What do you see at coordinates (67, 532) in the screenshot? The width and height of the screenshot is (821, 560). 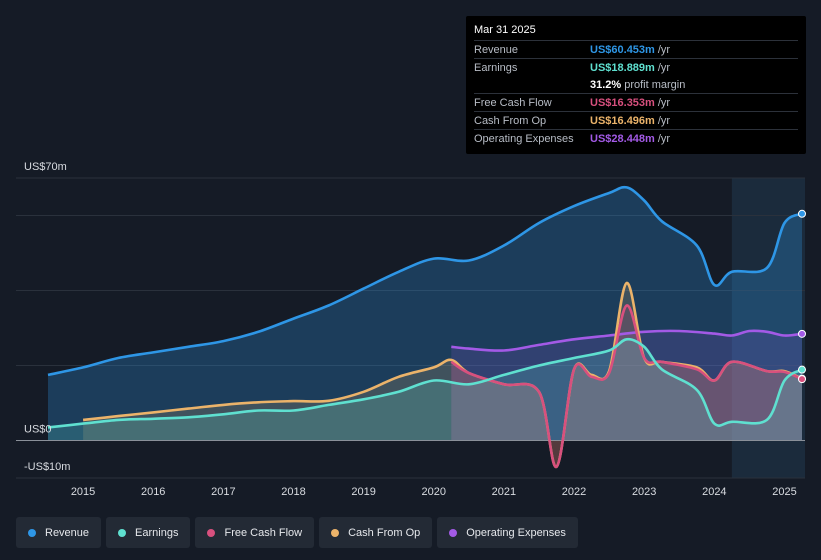 I see `legend-label: Revenue` at bounding box center [67, 532].